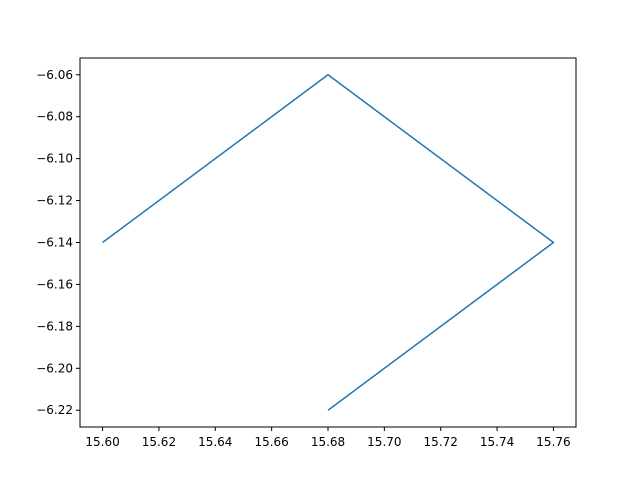 The image size is (640, 480). What do you see at coordinates (54, 284) in the screenshot?
I see `y-tick-label: −6.16` at bounding box center [54, 284].